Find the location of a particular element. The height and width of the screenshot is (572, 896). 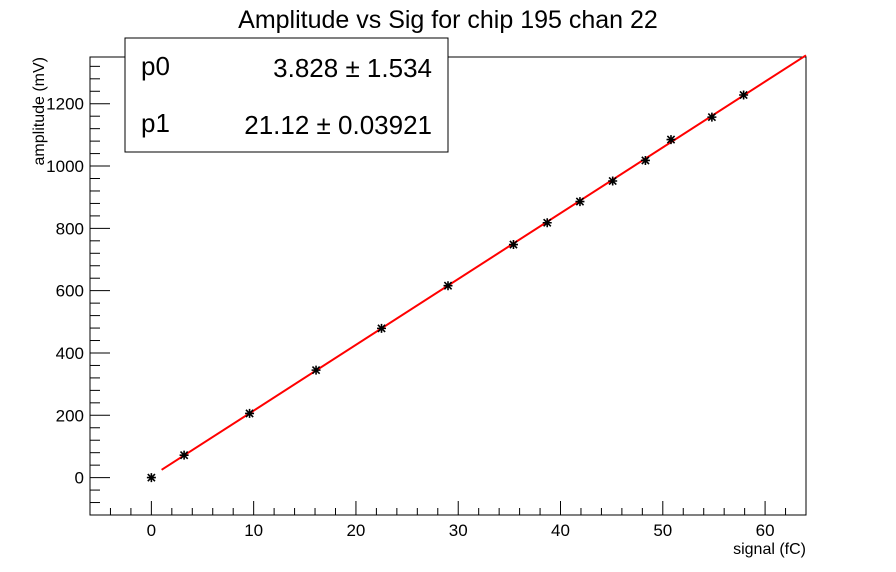

stat-value-p1: 21.12 ± 0.03921 is located at coordinates (338, 125).